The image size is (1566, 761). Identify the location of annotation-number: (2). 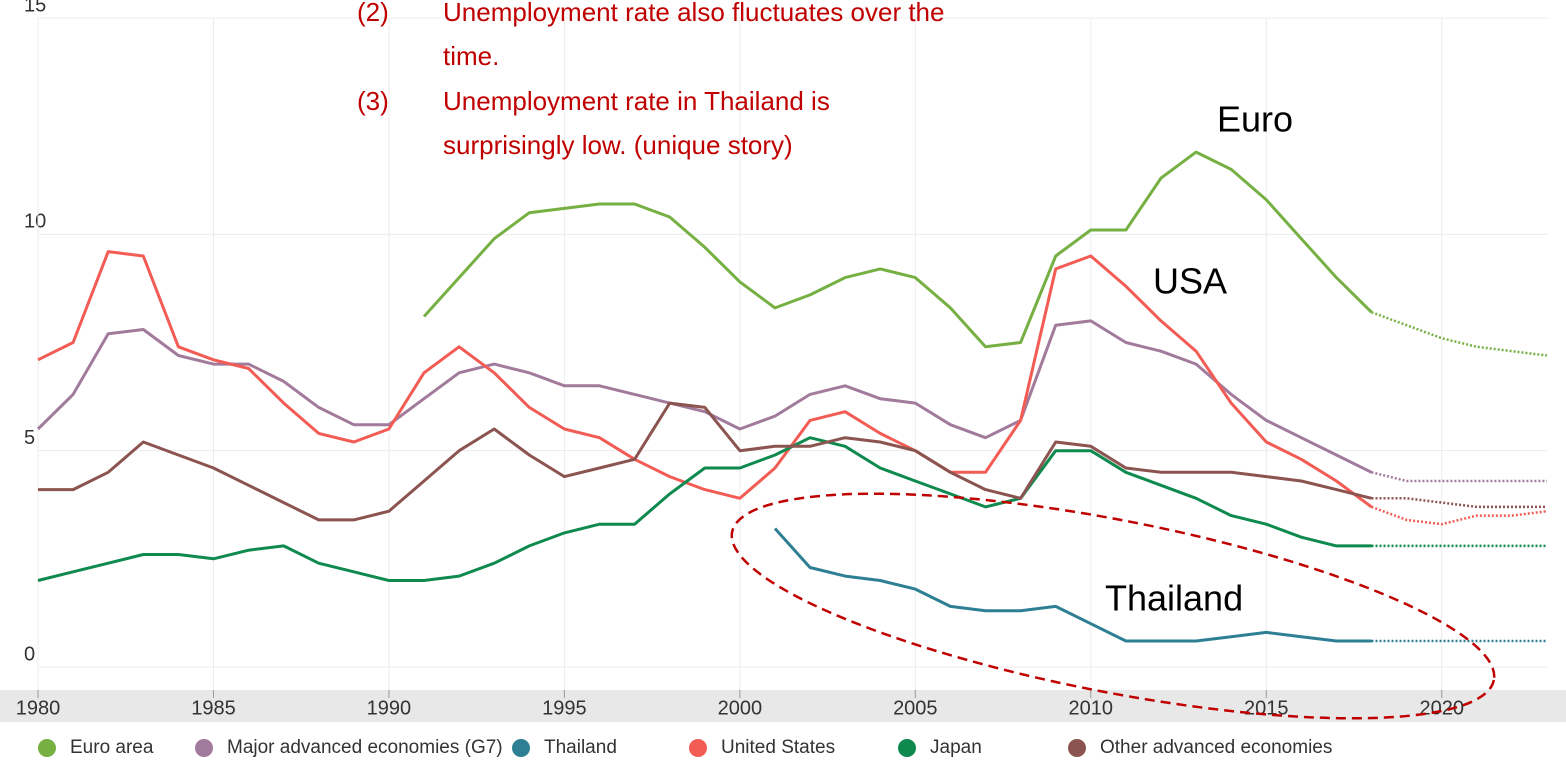
(373, 13).